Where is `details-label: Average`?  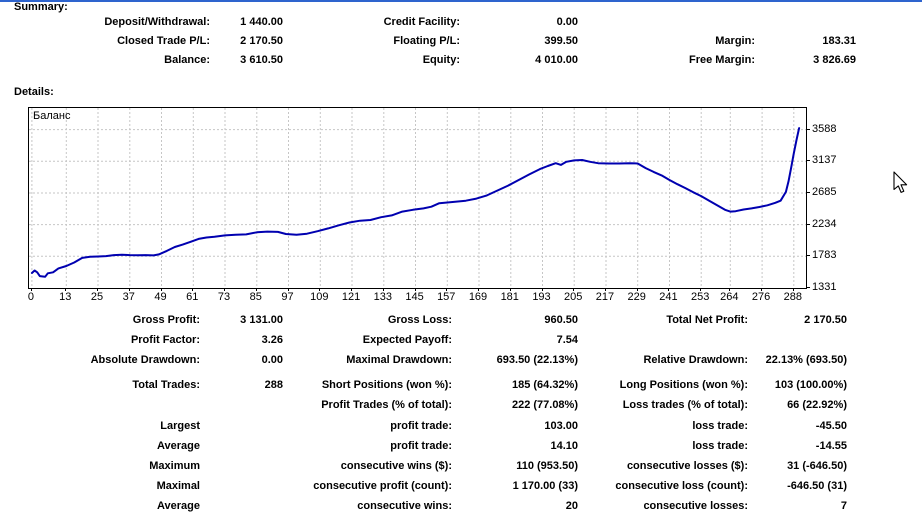 details-label: Average is located at coordinates (178, 446).